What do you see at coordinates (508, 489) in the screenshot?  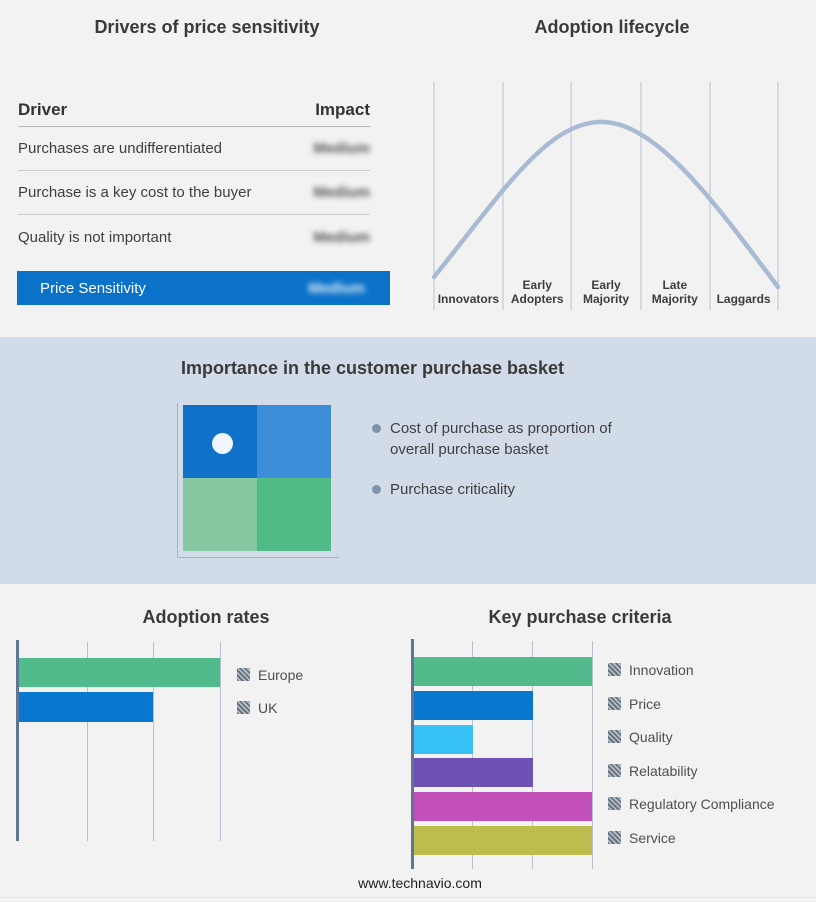 I see `list-item: Purchase criticality` at bounding box center [508, 489].